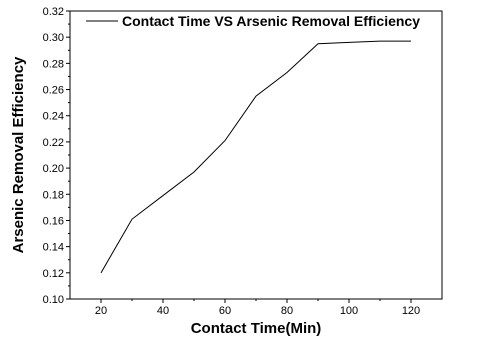 The height and width of the screenshot is (340, 485). I want to click on x-tick-label: 40, so click(163, 311).